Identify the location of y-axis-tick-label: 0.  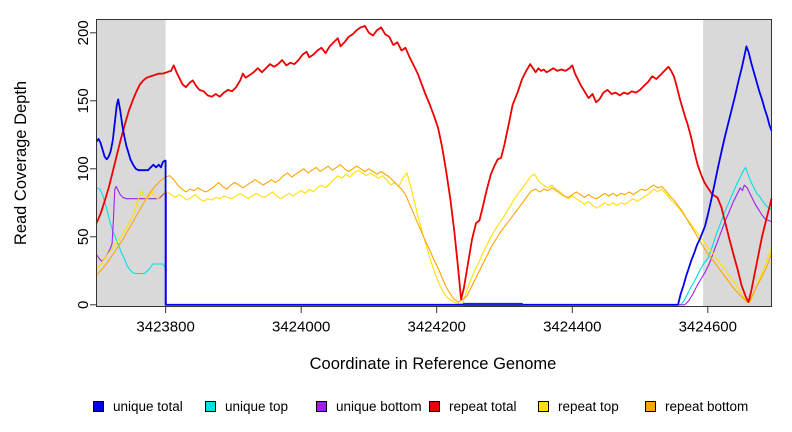
(83, 305).